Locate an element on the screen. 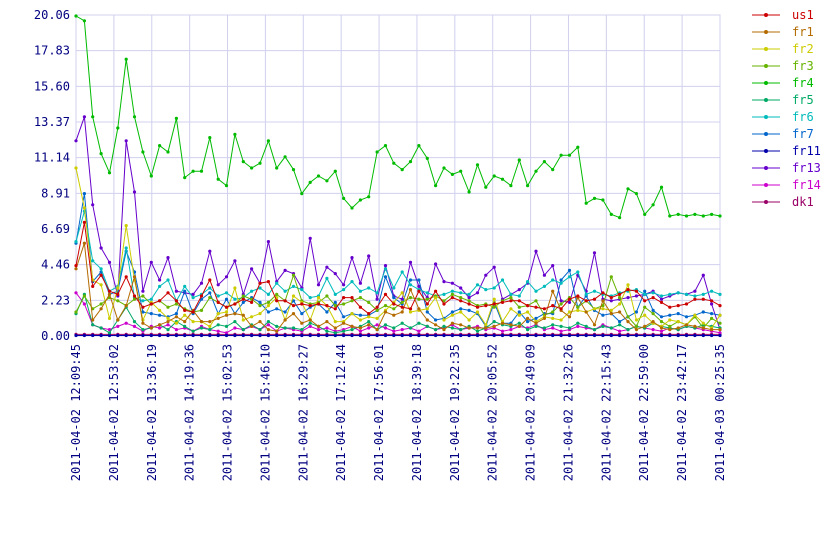 This screenshot has height=560, width=840. legend-item-fr6: fr6 is located at coordinates (783, 117).